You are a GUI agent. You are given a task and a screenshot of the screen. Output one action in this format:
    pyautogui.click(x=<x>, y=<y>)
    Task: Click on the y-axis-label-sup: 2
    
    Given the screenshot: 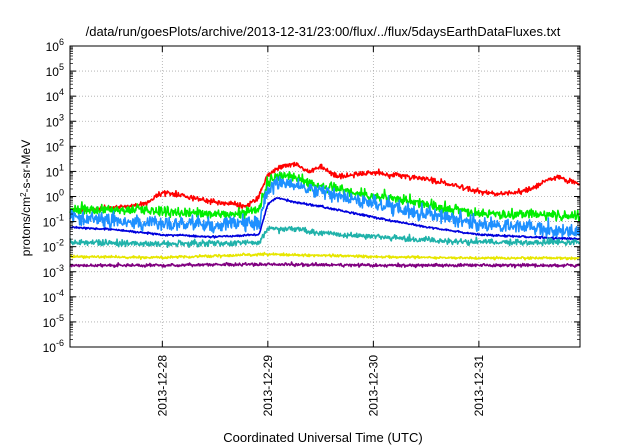 What is the action you would take?
    pyautogui.click(x=23, y=194)
    